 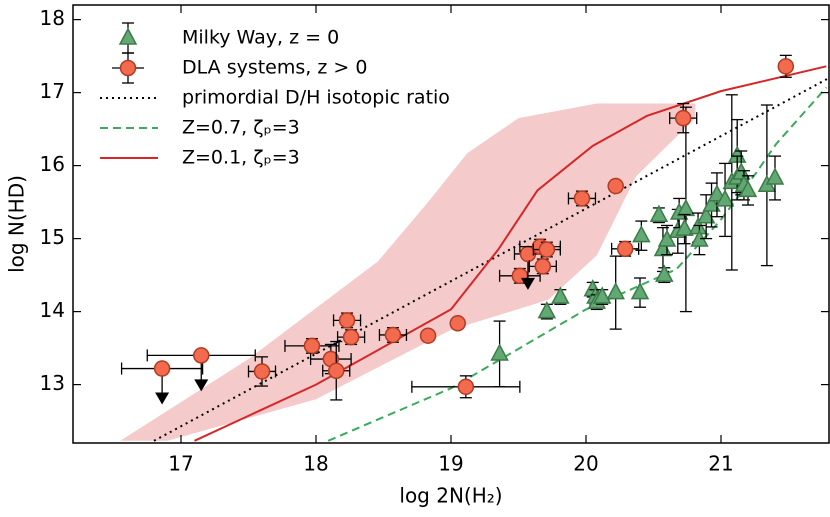 I want to click on legend-label: Z=0.7, ζₚ=3, so click(x=241, y=128).